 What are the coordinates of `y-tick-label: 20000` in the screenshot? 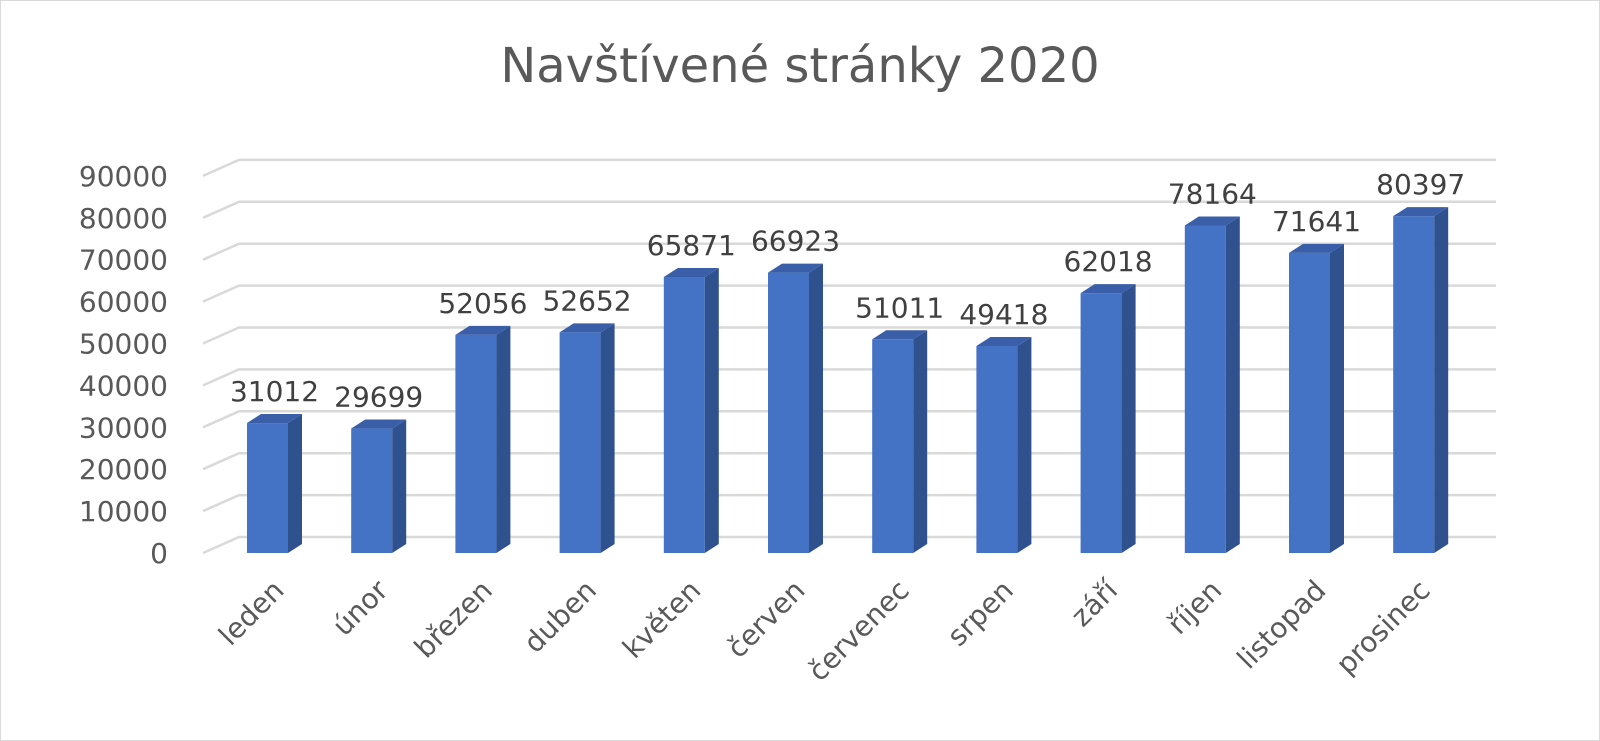 It's located at (123, 469).